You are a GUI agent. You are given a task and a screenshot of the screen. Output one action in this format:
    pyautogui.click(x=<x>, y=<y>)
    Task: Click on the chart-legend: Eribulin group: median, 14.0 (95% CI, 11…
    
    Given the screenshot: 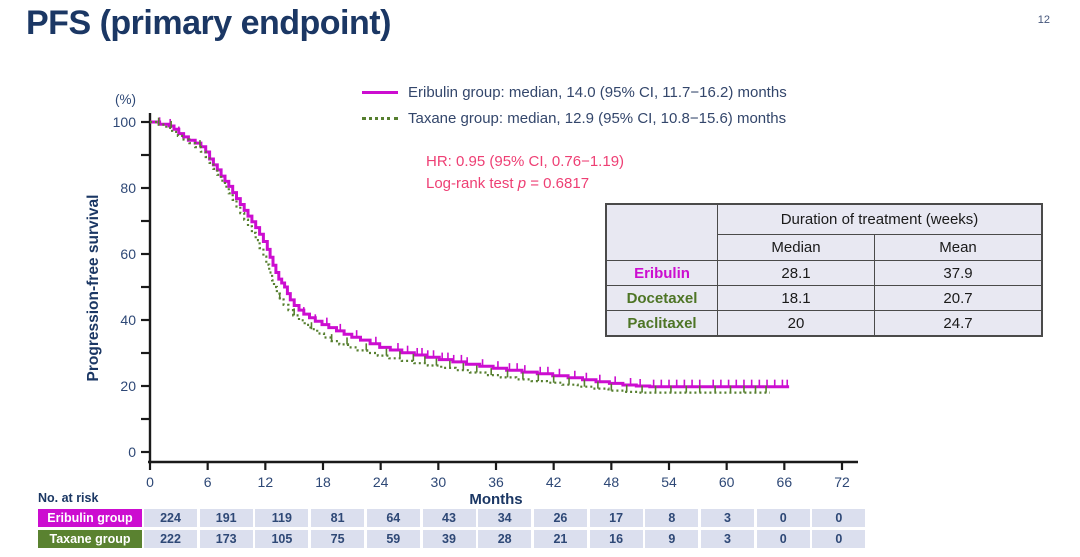 What is the action you would take?
    pyautogui.click(x=574, y=105)
    